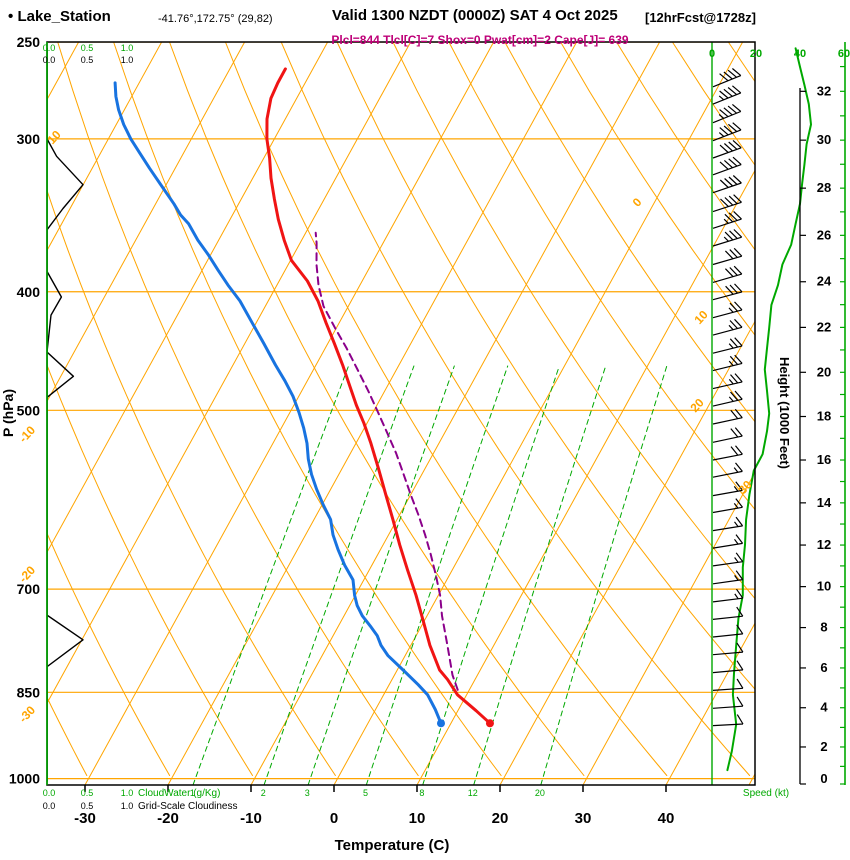 Image resolution: width=850 pixels, height=860 pixels. I want to click on station-name: Lake_Station, so click(64, 16).